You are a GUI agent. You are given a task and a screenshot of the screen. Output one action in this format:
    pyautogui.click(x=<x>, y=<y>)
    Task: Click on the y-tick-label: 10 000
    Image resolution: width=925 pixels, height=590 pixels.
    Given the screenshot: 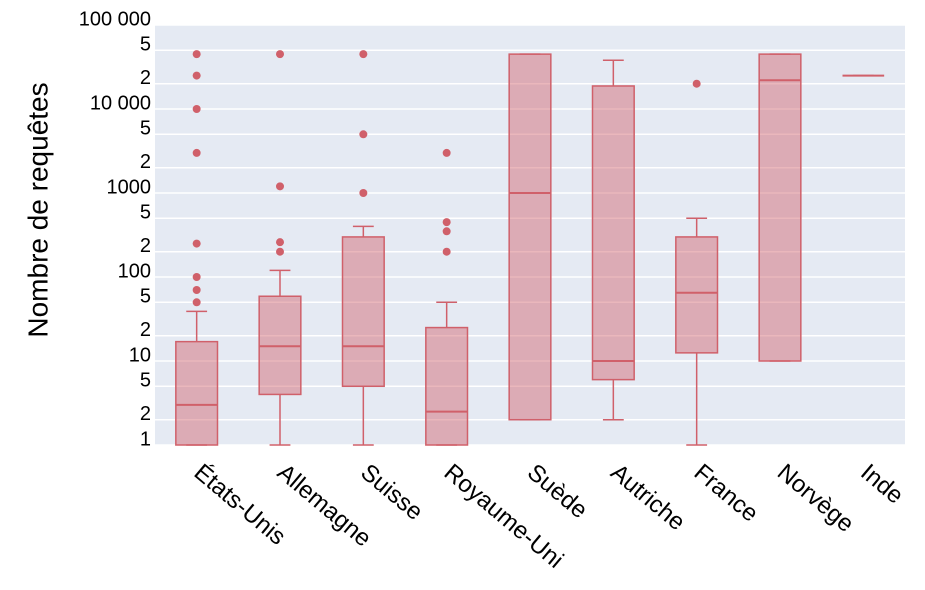 What is the action you would take?
    pyautogui.click(x=120, y=103)
    